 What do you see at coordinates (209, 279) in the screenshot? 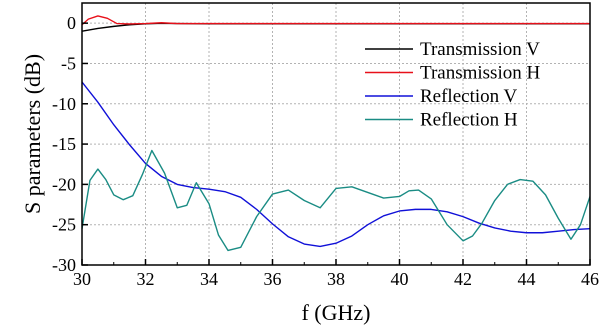
I see `x-tick-label: 34` at bounding box center [209, 279].